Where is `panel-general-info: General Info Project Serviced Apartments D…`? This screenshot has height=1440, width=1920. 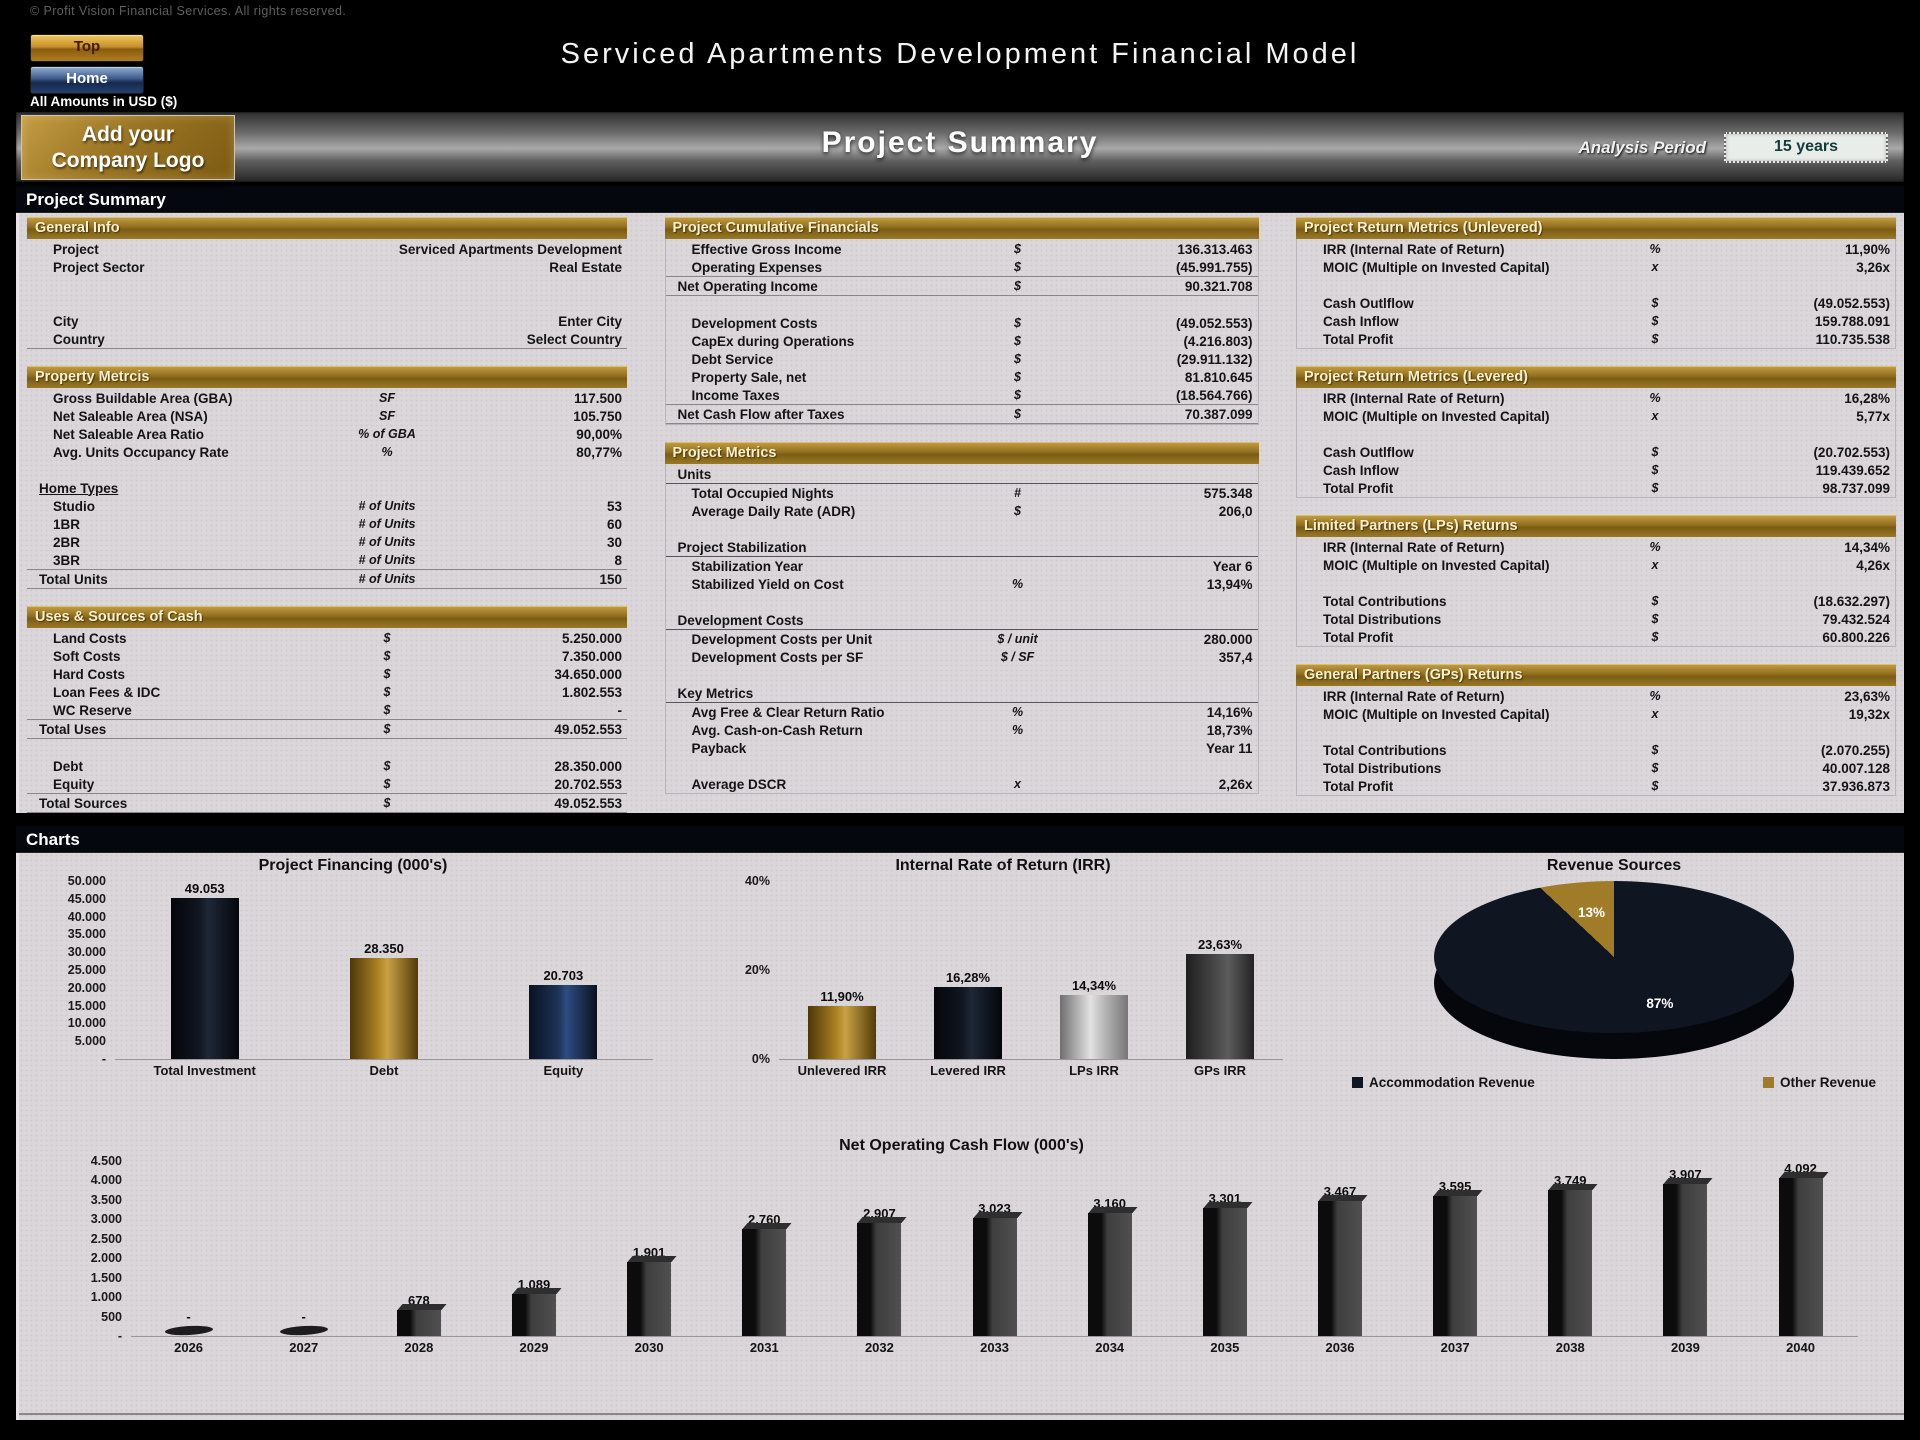
panel-general-info: General Info Project Serviced Apartments D… is located at coordinates (327, 283).